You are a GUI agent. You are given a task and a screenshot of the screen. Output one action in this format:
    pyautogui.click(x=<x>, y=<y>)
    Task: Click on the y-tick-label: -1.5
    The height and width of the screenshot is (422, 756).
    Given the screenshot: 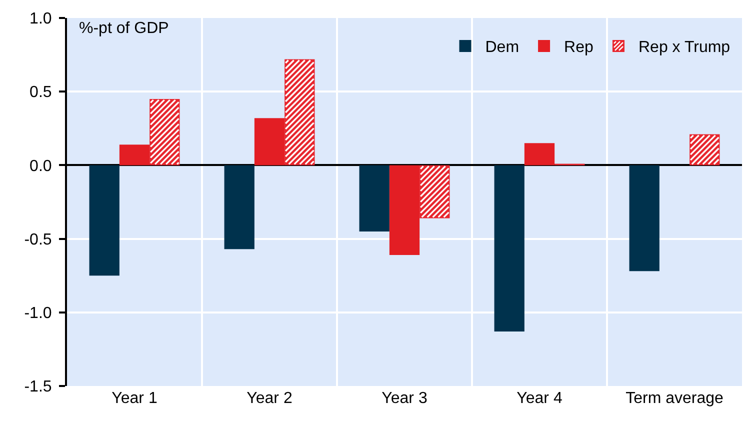 What is the action you would take?
    pyautogui.click(x=38, y=387)
    